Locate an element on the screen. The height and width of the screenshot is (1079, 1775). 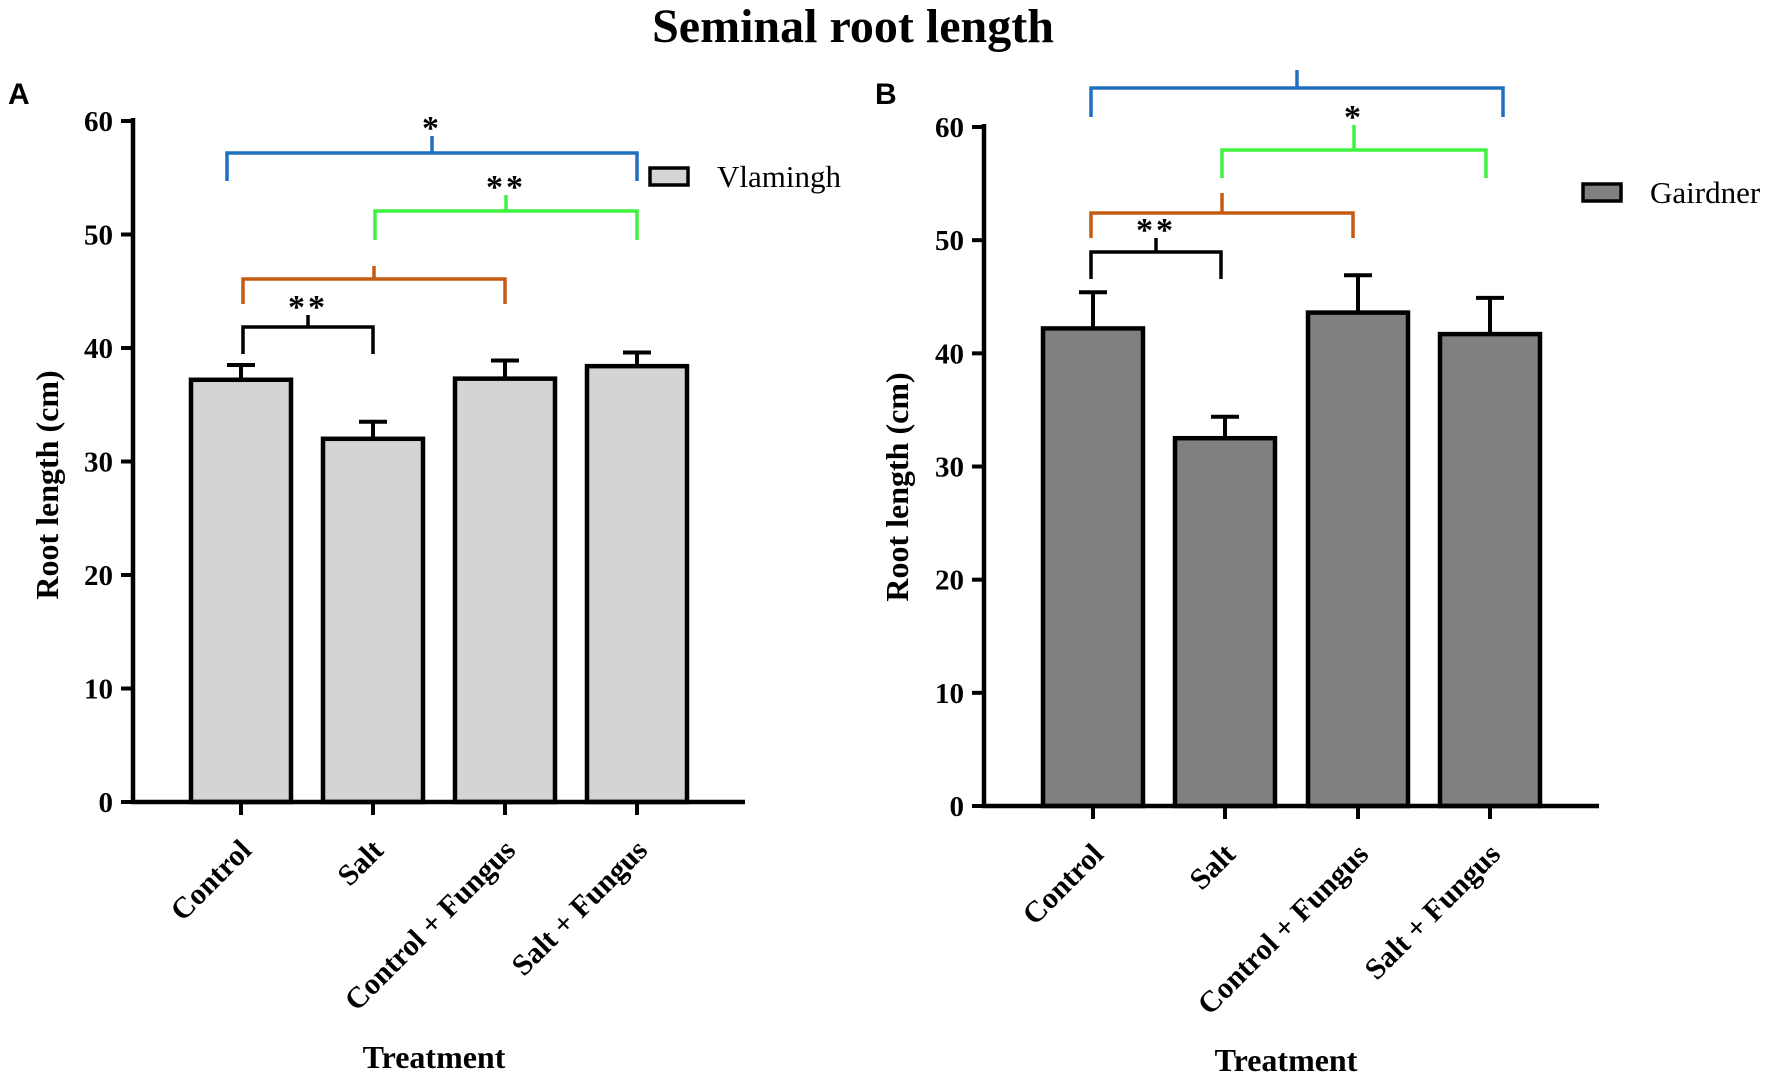
panel-label: B is located at coordinates (886, 94).